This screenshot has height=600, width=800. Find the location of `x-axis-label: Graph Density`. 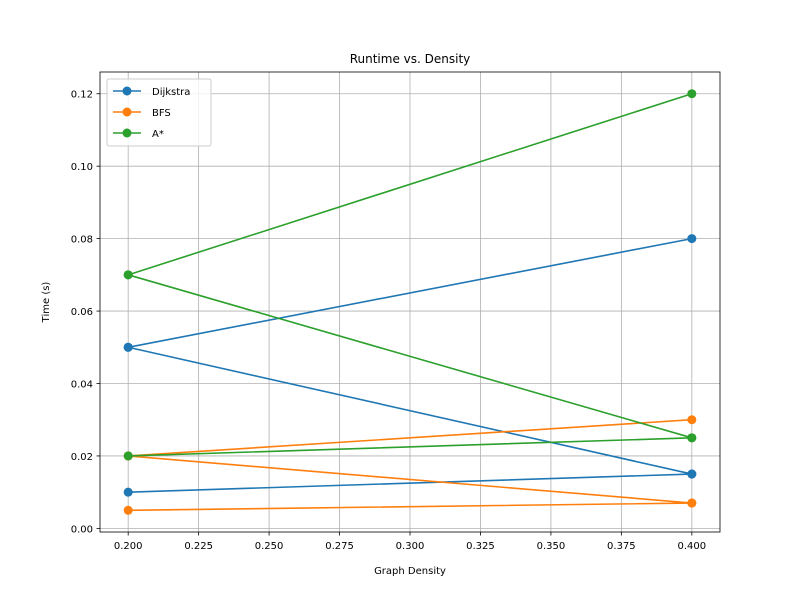

x-axis-label: Graph Density is located at coordinates (410, 571).